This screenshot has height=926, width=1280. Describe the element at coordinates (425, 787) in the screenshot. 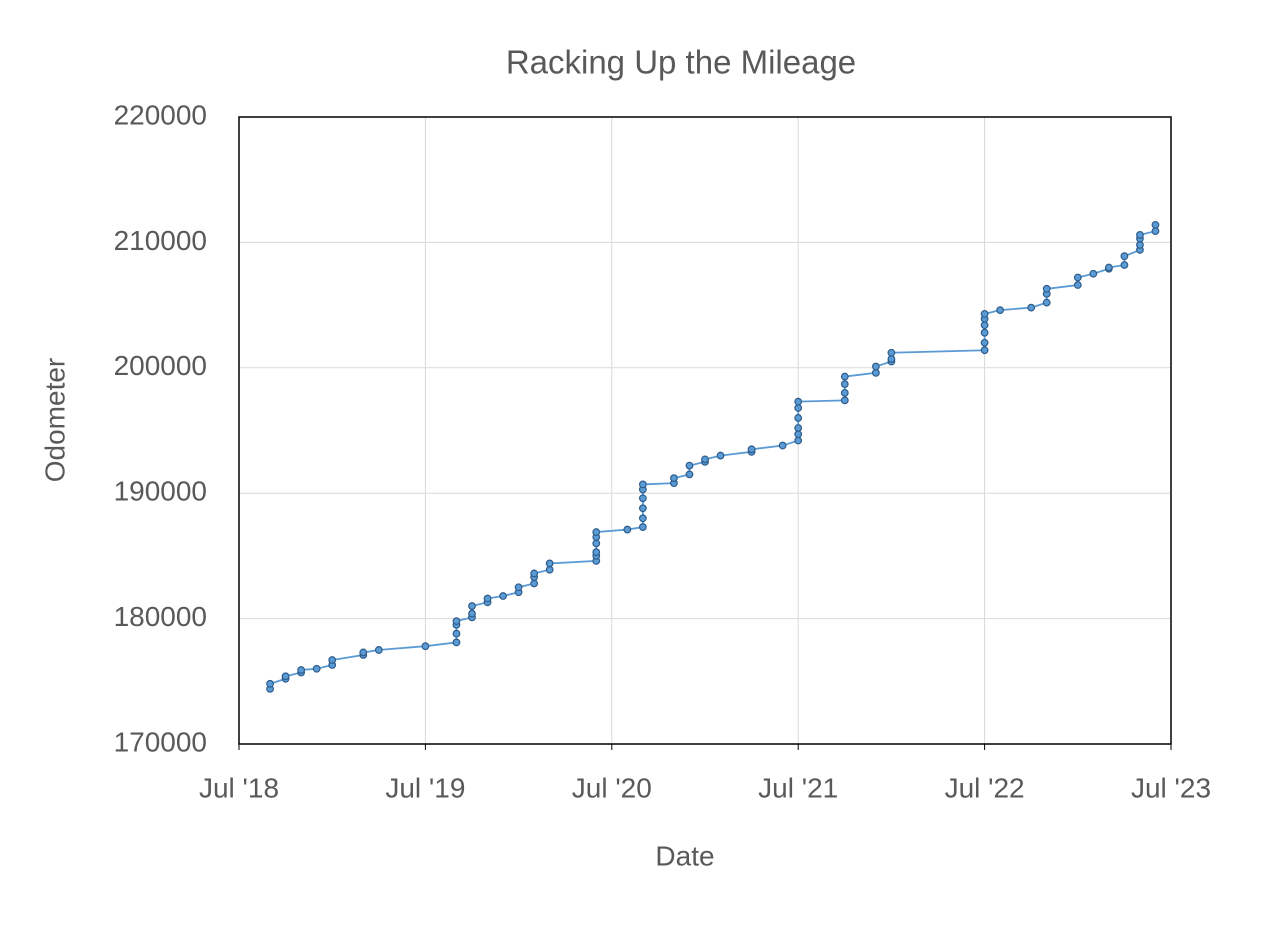

I see `x-tick-label: Jul '19` at that location.